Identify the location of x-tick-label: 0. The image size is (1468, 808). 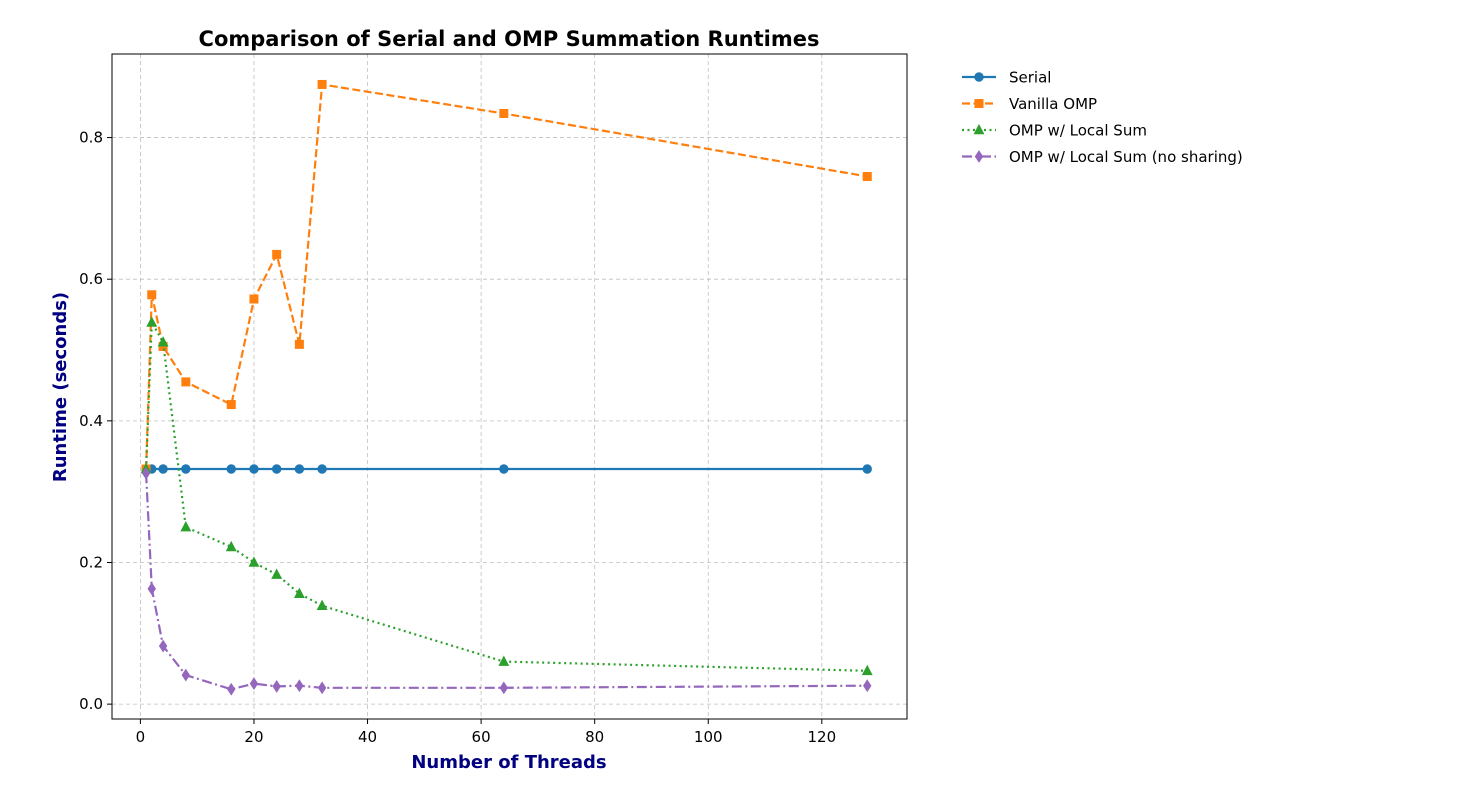
(141, 737).